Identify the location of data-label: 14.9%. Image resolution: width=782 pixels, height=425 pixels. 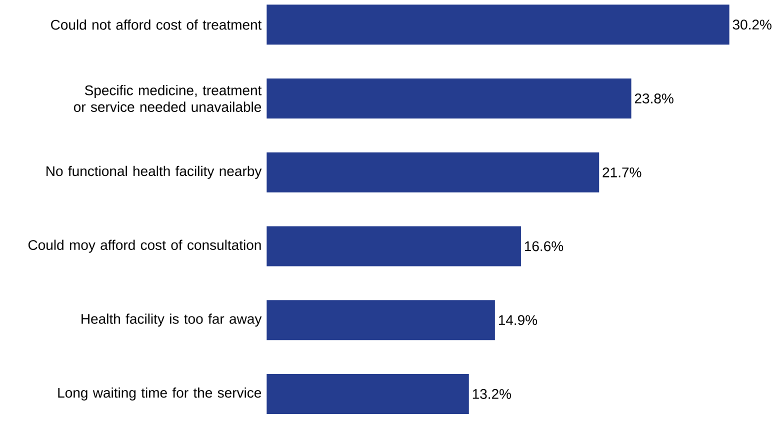
(518, 320).